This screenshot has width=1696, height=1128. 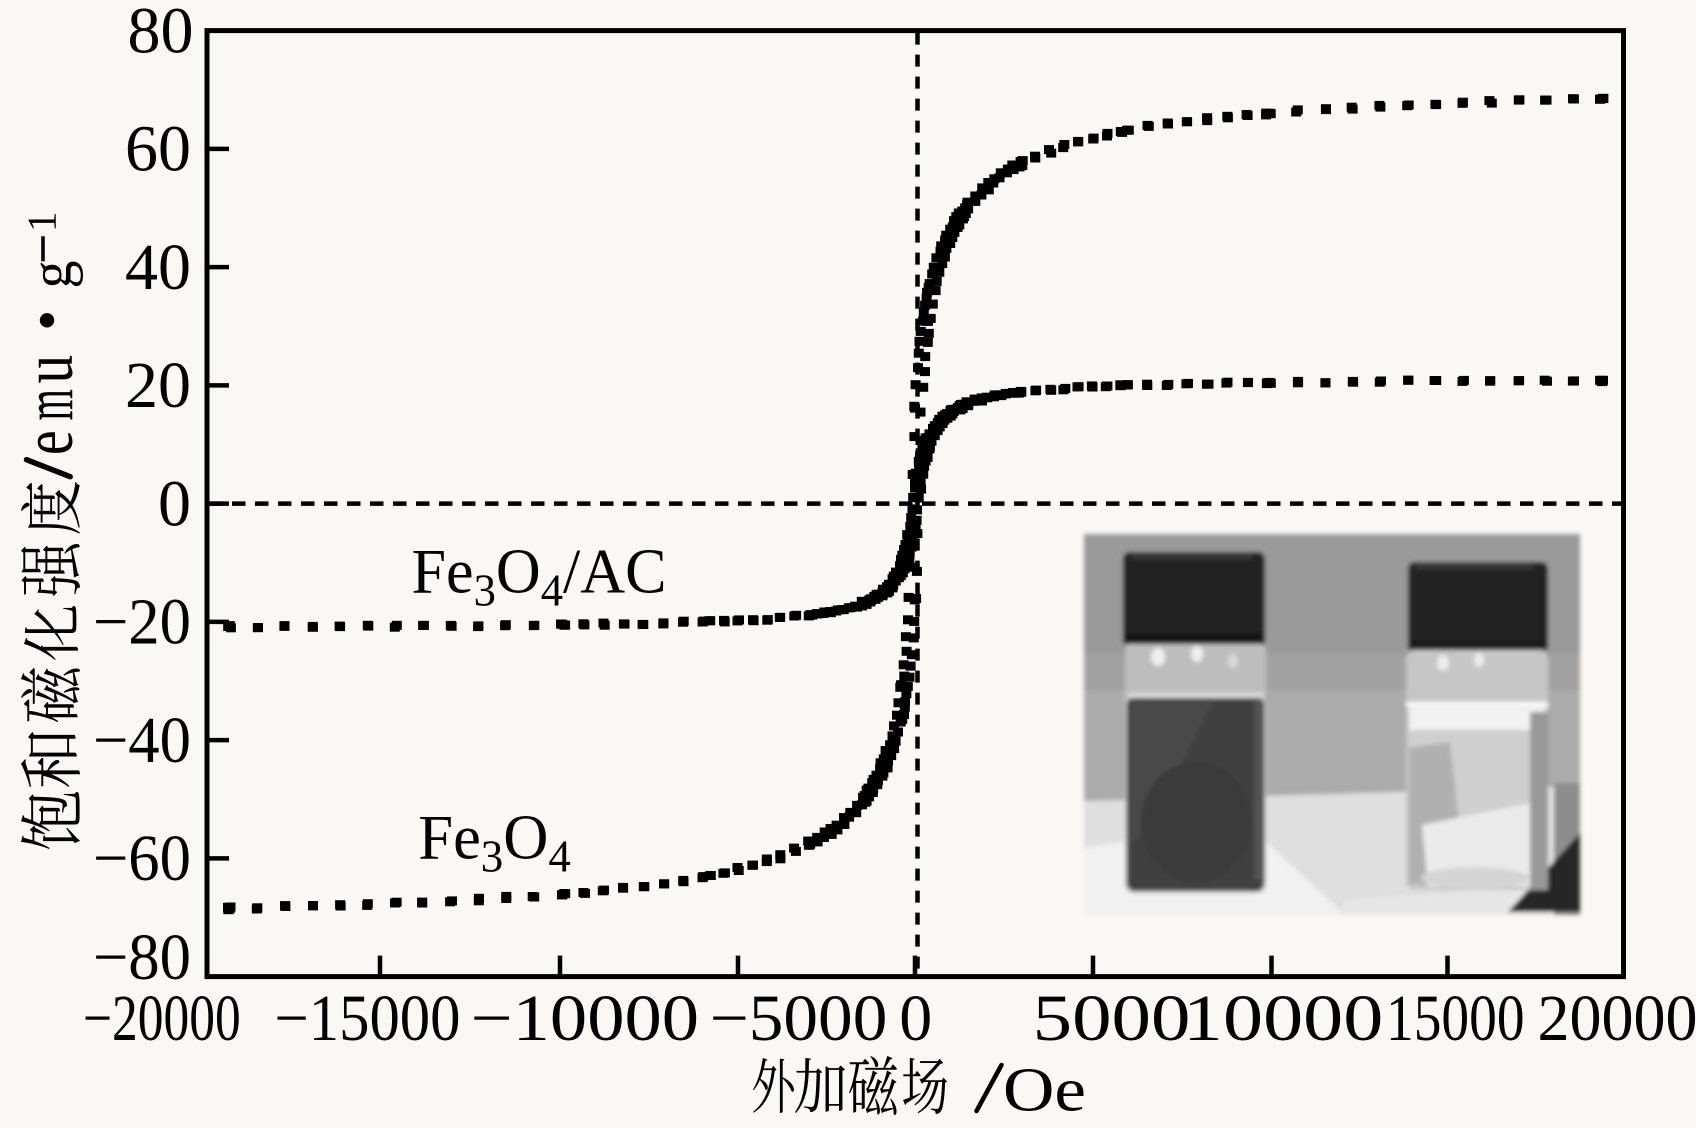 What do you see at coordinates (42, 222) in the screenshot?
I see `svg-text: 1` at bounding box center [42, 222].